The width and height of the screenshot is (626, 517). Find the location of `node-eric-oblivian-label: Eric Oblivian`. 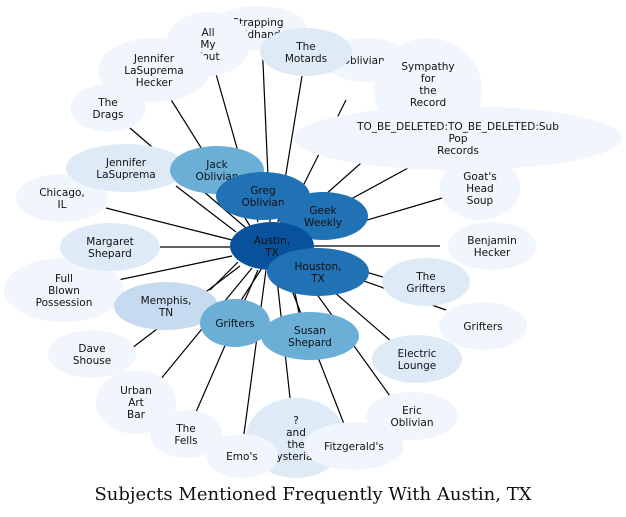

node-eric-oblivian-label: Eric Oblivian is located at coordinates (412, 417).